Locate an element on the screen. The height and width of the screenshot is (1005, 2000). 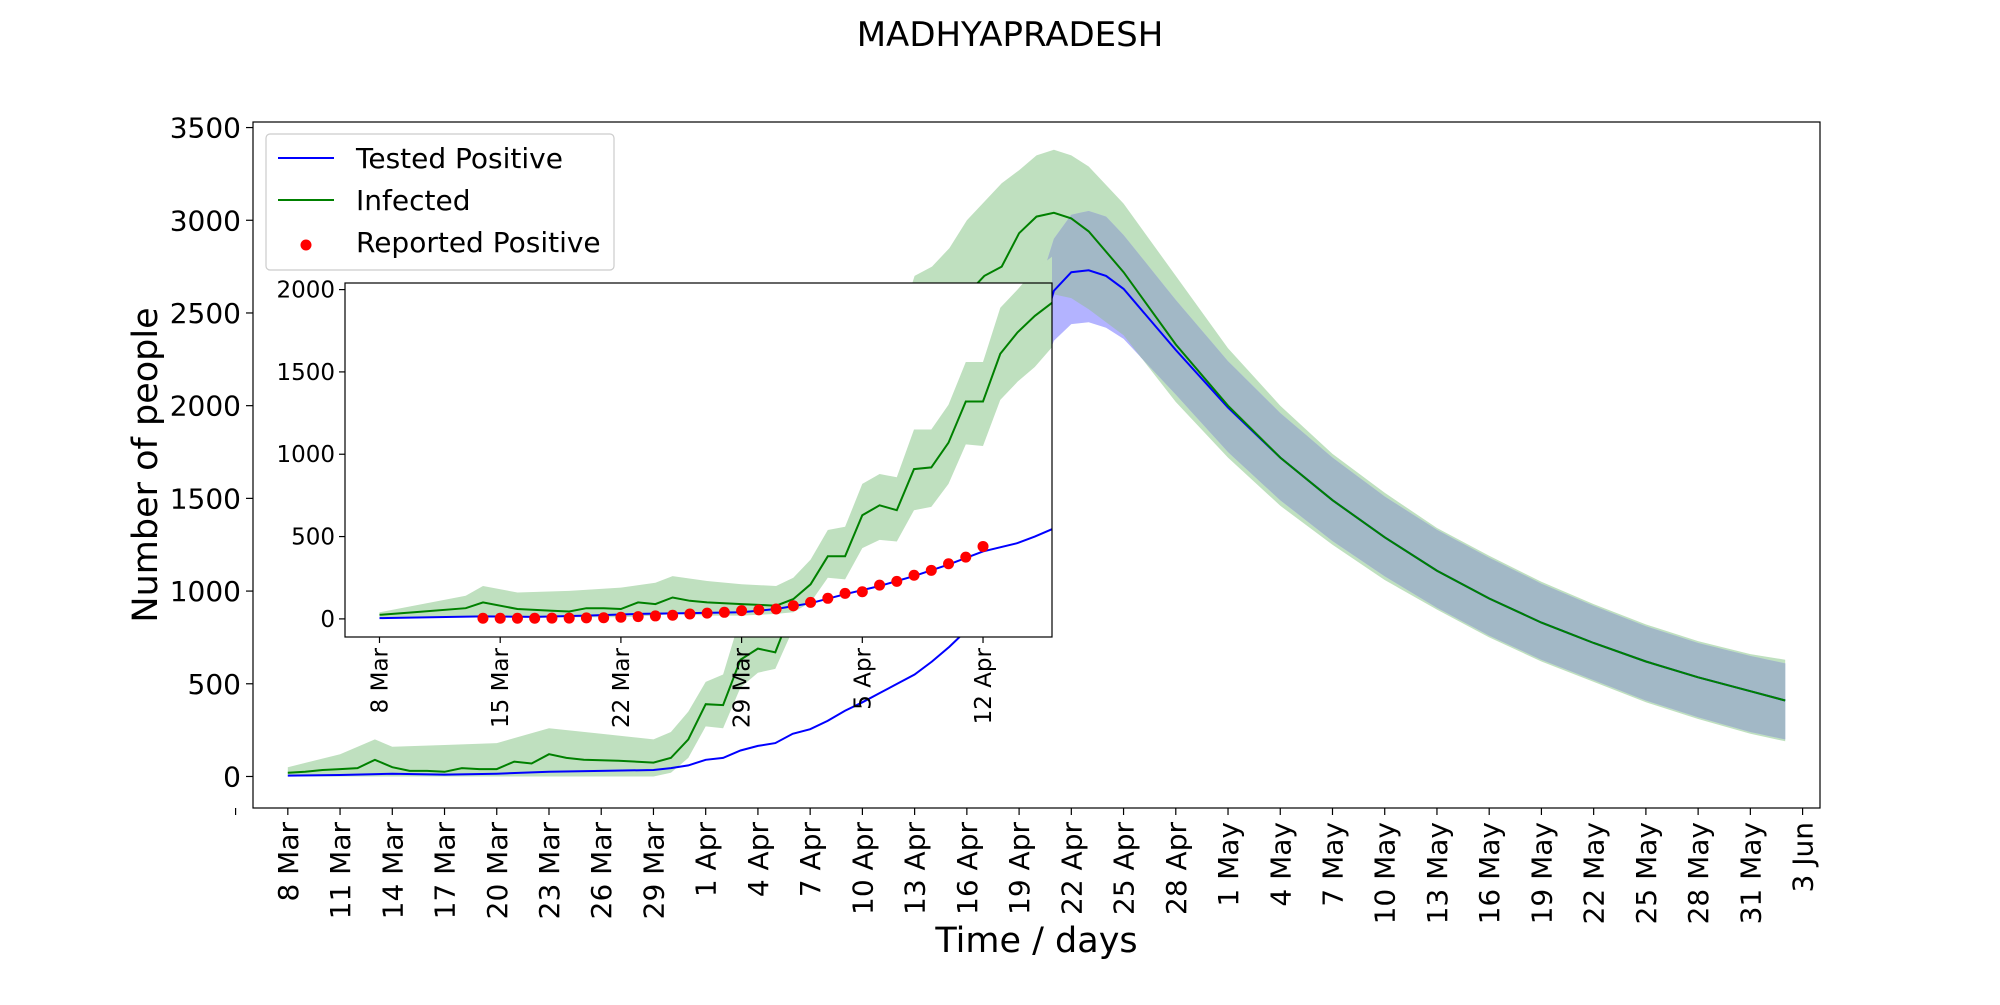
legend-label: Reported Positive is located at coordinates (478, 242).